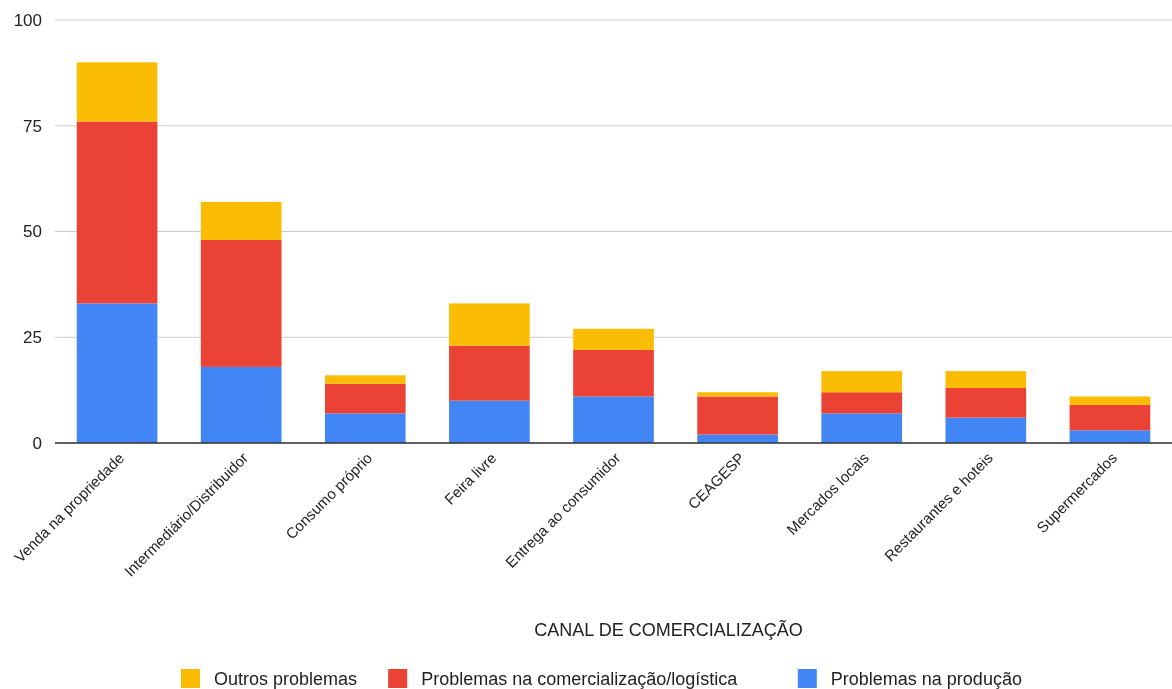 This screenshot has width=1172, height=689. Describe the element at coordinates (27, 20) in the screenshot. I see `y-tick-label: 100` at that location.